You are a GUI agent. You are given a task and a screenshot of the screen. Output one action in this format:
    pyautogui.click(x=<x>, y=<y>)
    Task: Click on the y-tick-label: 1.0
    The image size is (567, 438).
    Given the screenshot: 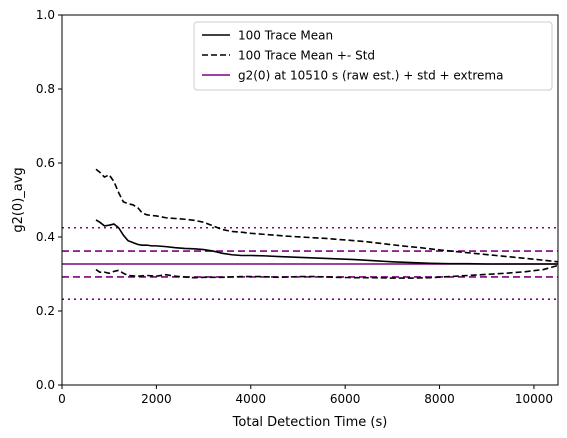 What is the action you would take?
    pyautogui.click(x=45, y=15)
    